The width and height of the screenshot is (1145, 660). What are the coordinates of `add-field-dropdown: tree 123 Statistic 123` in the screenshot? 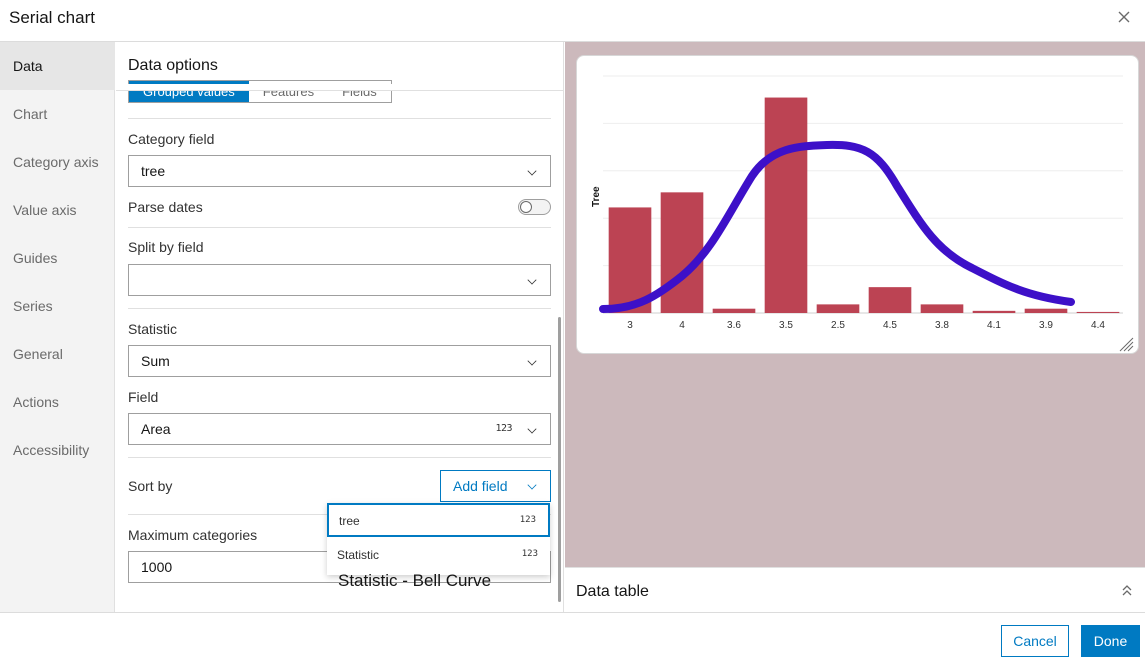 It's located at (438, 539).